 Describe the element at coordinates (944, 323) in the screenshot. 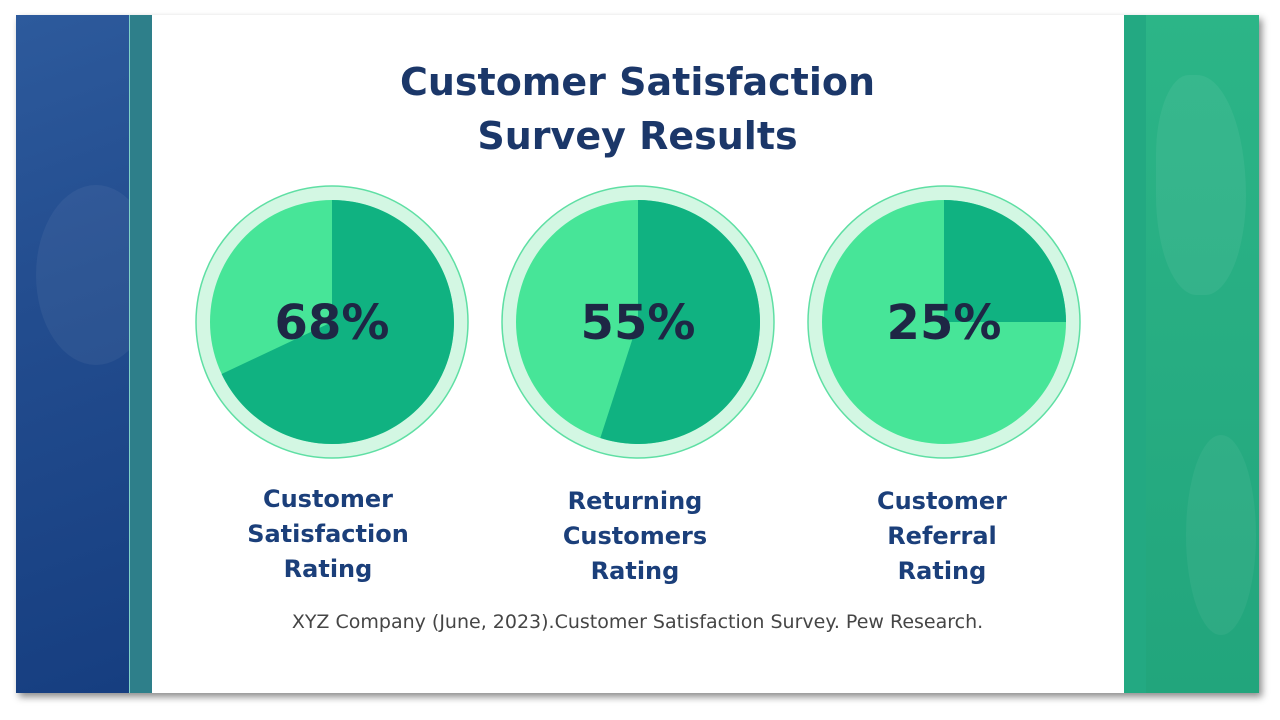

I see `pie-value-label-customer-referral: 25%` at that location.